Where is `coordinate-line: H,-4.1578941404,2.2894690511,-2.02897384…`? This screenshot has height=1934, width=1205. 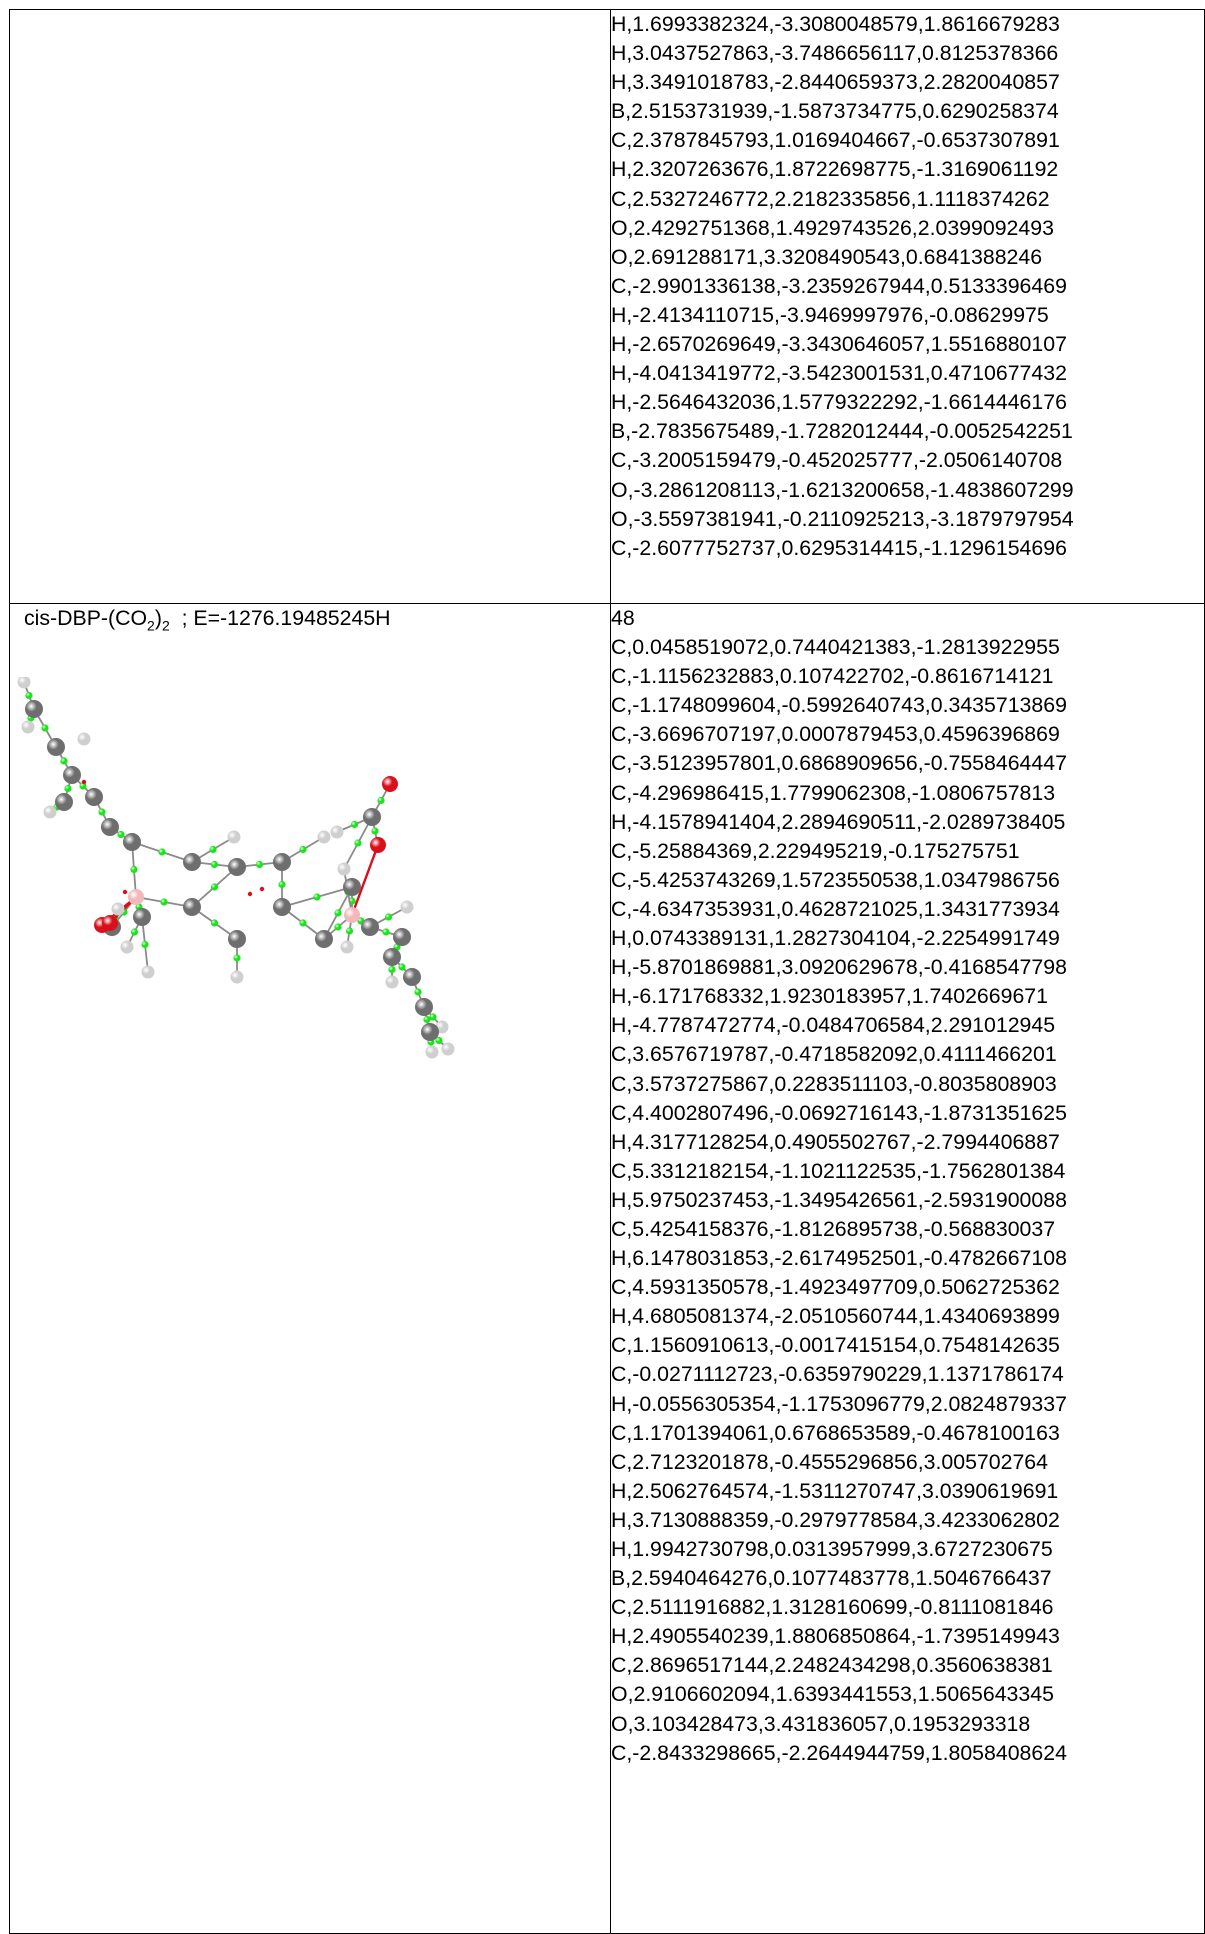
coordinate-line: H,-4.1578941404,2.2894690511,-2.02897384… is located at coordinates (838, 821).